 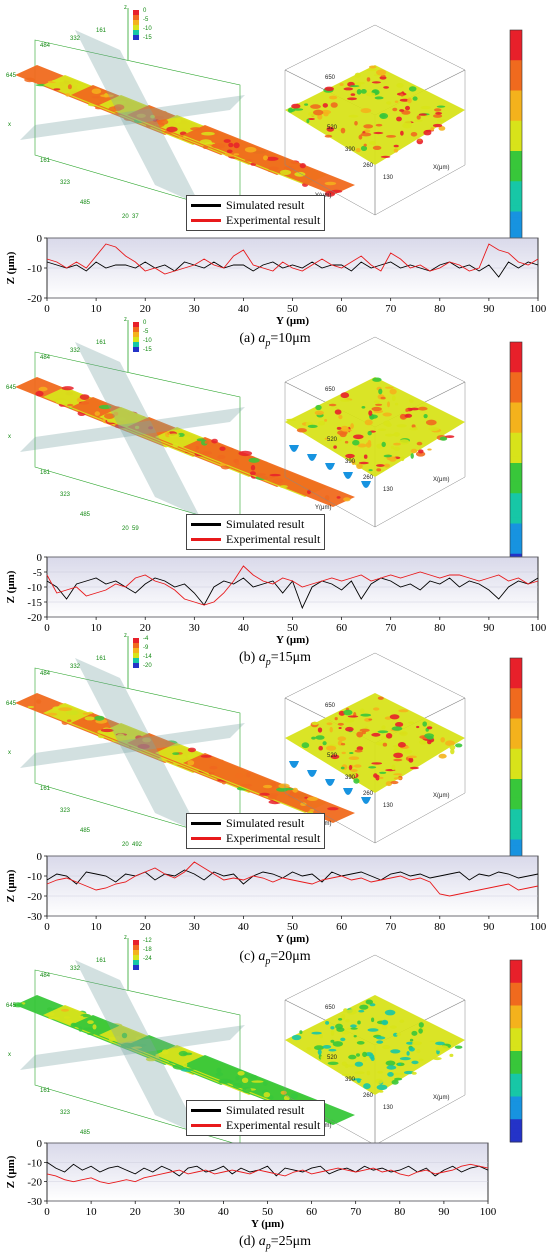 What do you see at coordinates (85, 515) in the screenshot?
I see `left-surface-label: 485` at bounding box center [85, 515].